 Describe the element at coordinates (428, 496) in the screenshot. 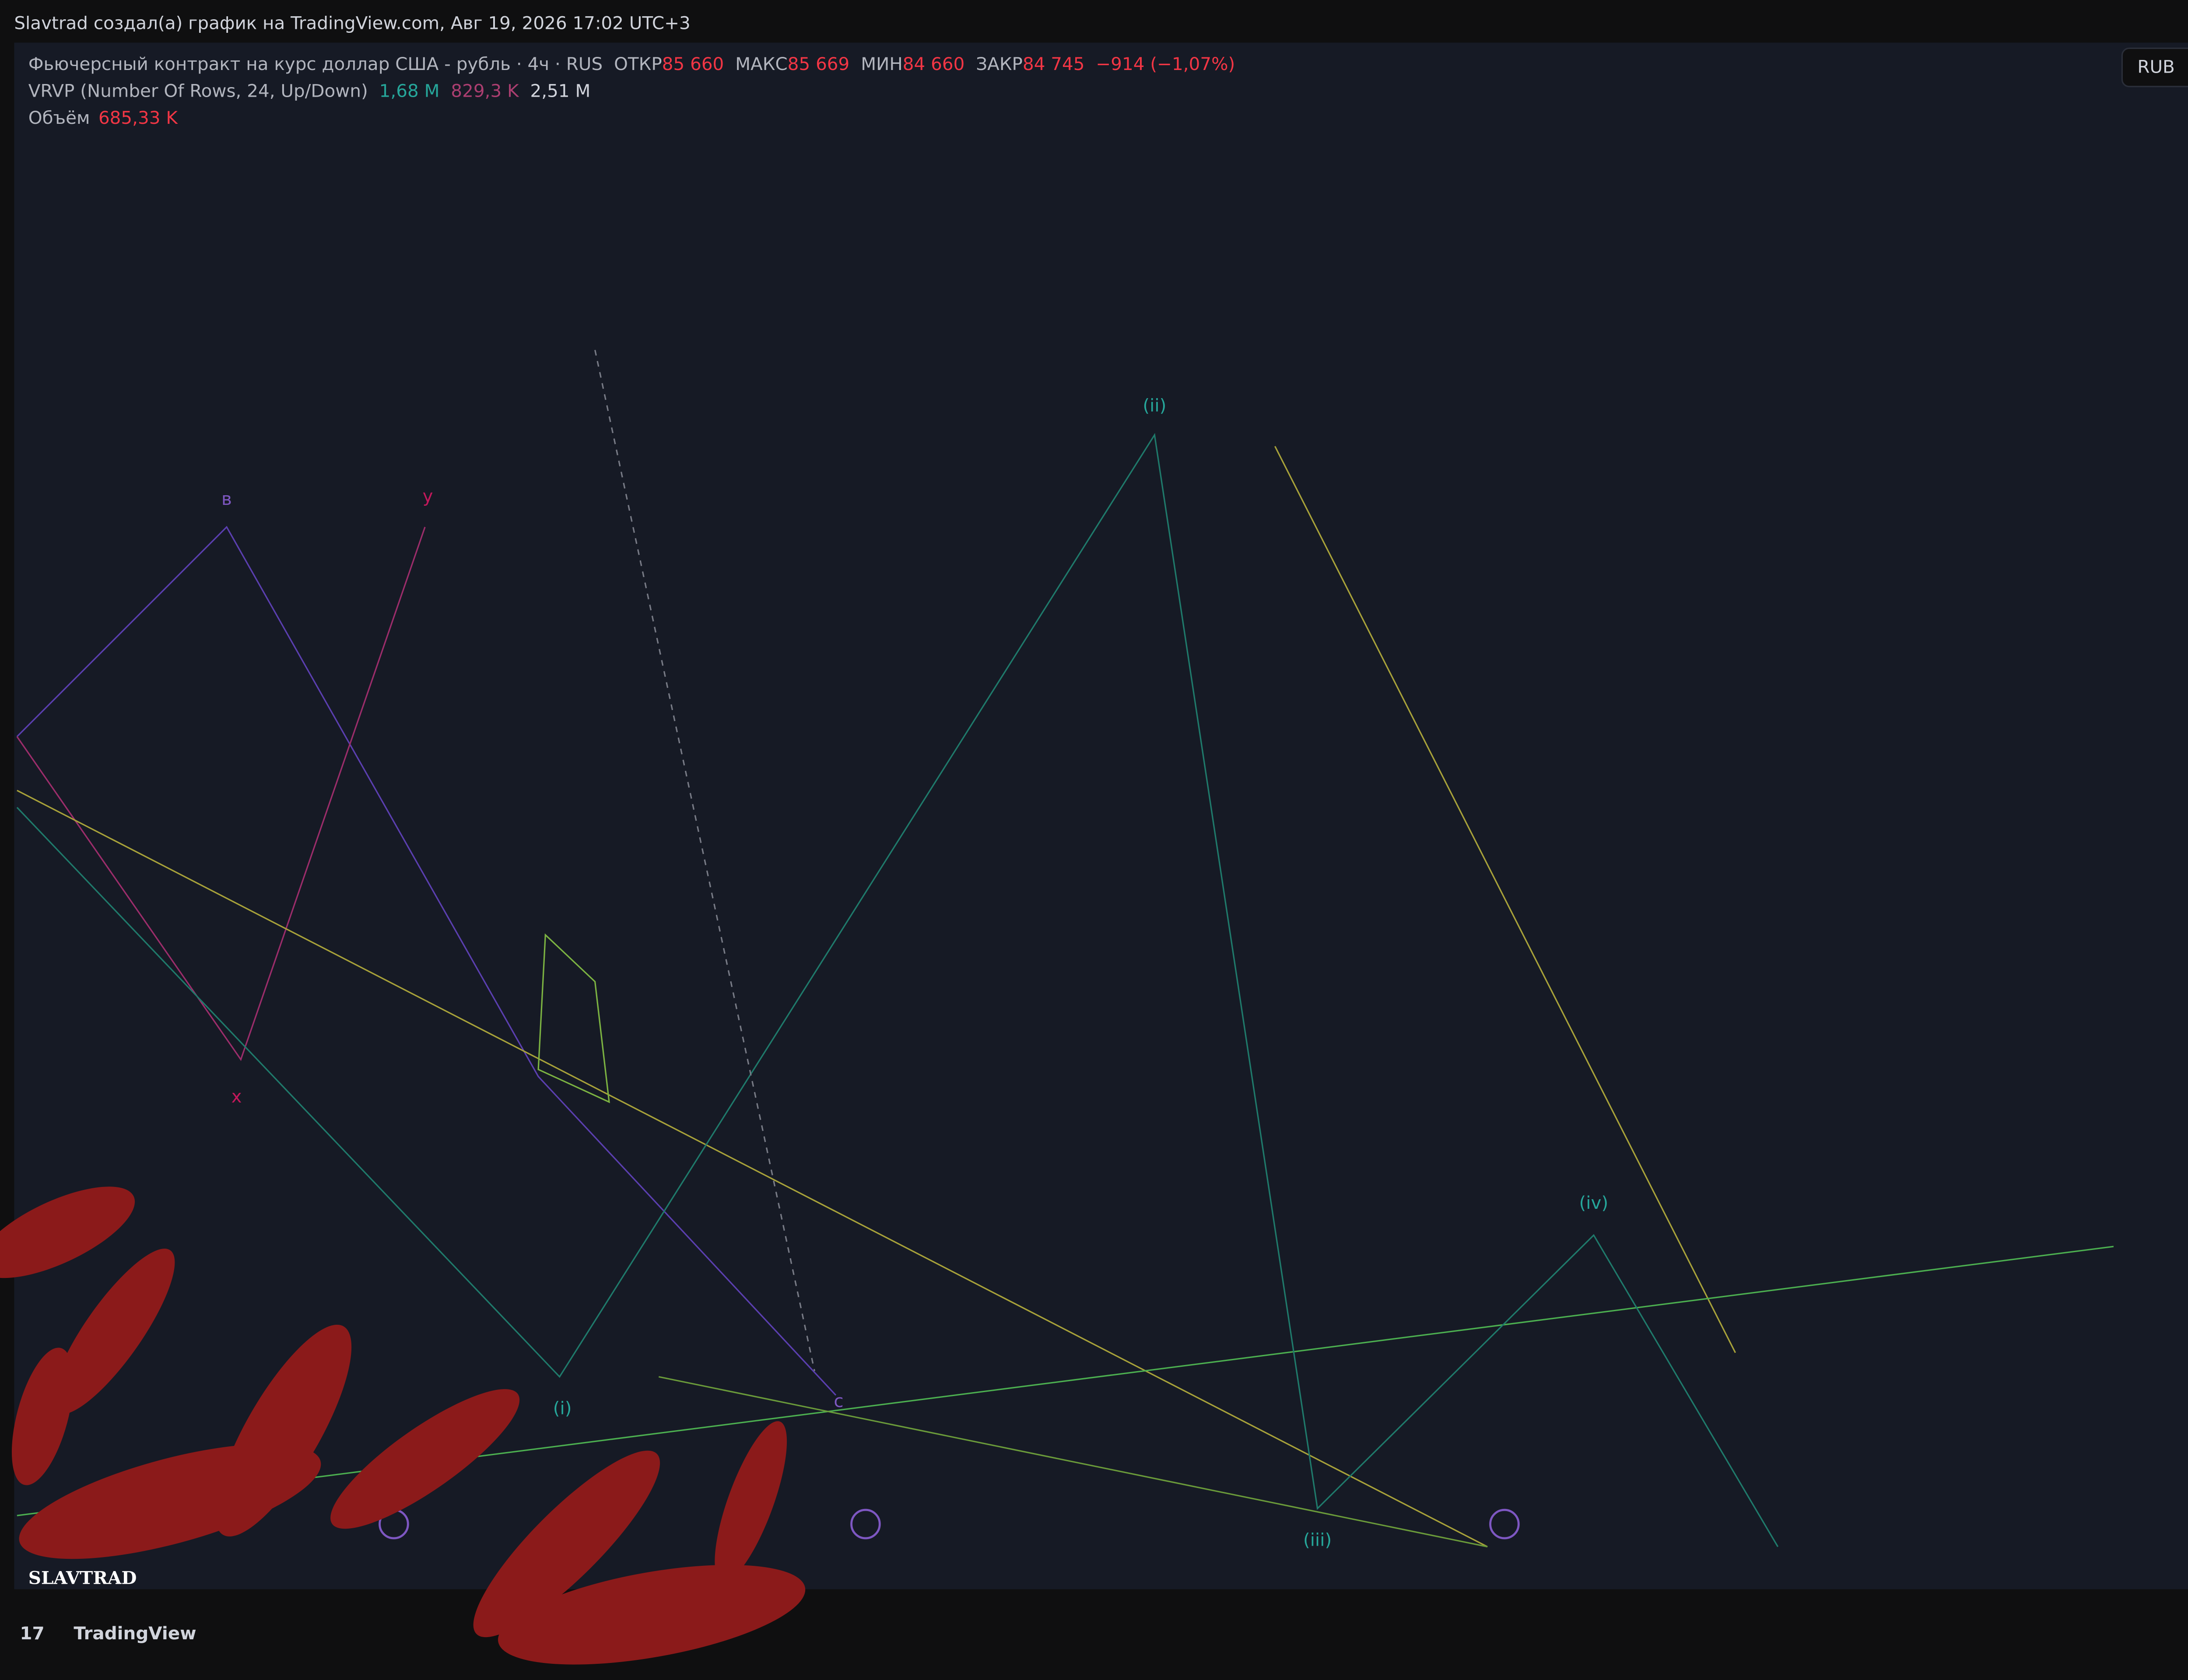

I see `wave-label: y` at that location.